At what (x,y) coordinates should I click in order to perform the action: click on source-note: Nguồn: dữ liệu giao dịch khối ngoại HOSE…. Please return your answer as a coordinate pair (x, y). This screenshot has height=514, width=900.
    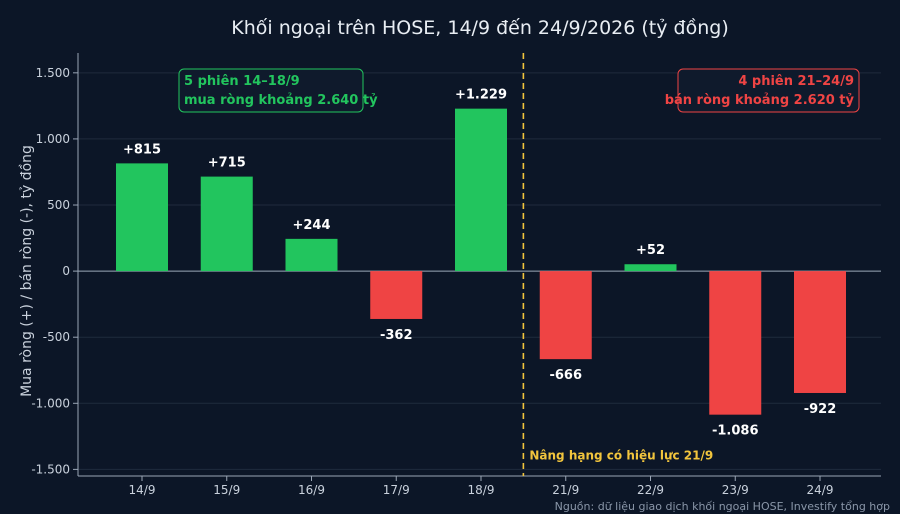
    Looking at the image, I should click on (722, 506).